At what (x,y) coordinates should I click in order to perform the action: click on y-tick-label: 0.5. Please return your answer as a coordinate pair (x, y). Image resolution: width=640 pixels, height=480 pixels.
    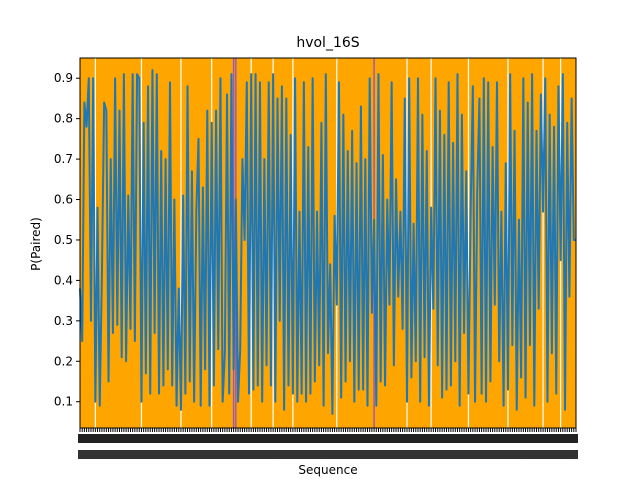
    Looking at the image, I should click on (63, 240).